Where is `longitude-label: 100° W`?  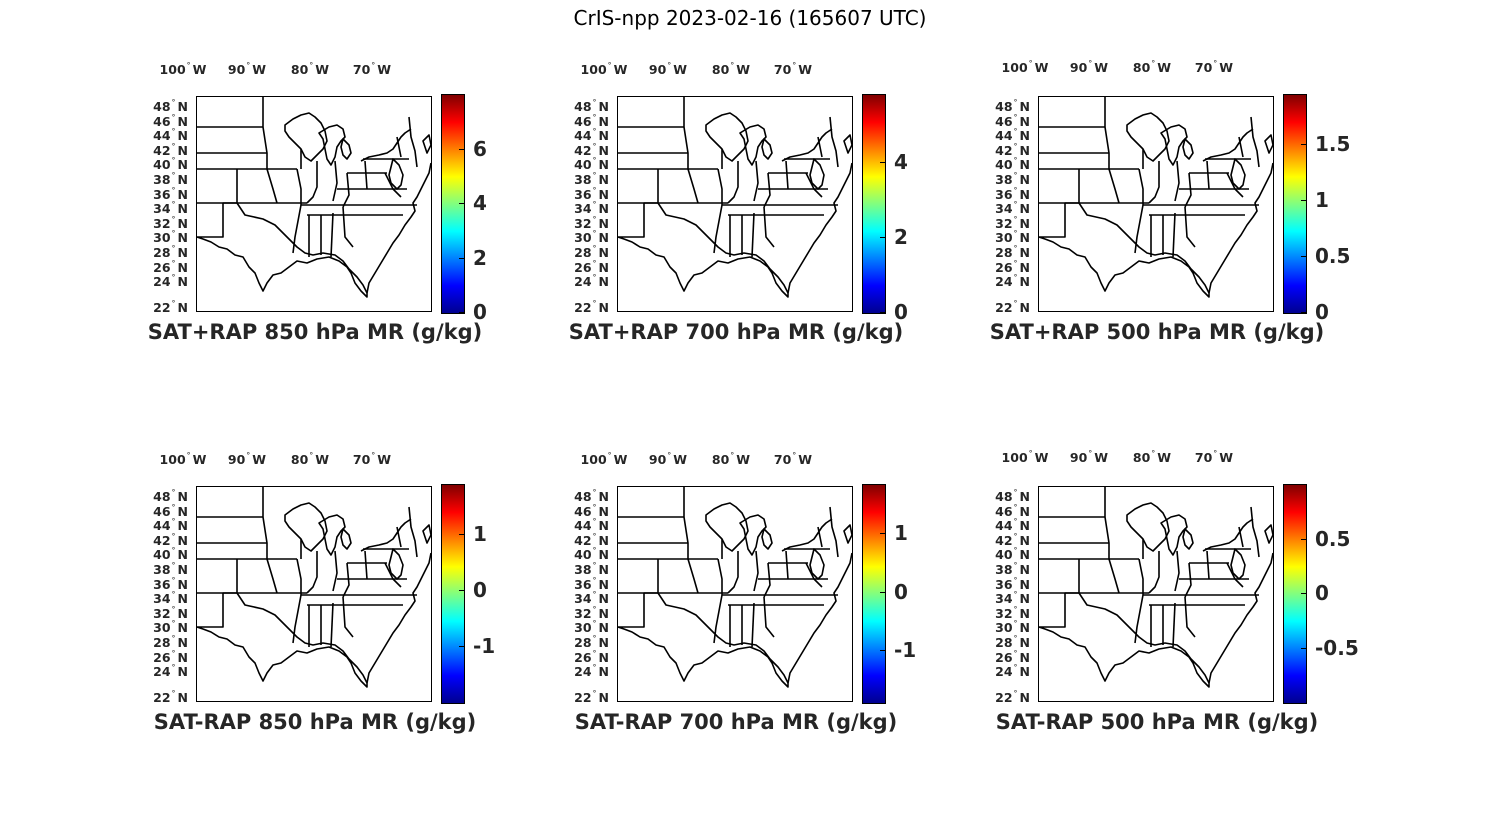 longitude-label: 100° W is located at coordinates (183, 69).